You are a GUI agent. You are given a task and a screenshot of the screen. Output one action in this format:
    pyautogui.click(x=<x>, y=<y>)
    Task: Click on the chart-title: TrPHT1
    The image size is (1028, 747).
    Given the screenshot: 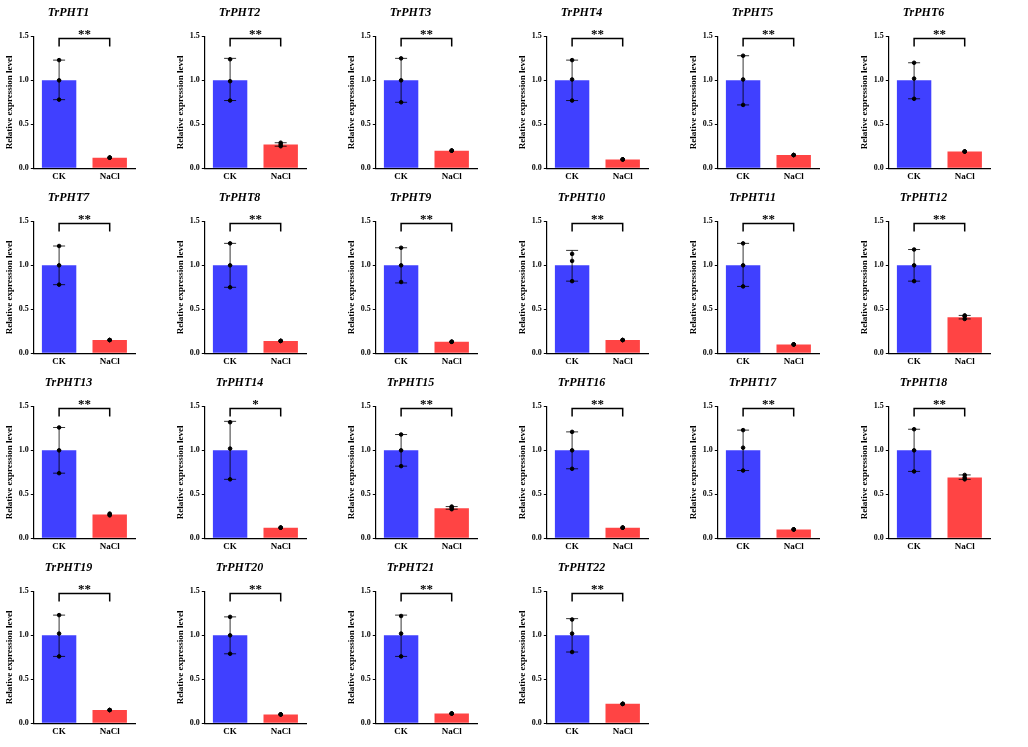 What is the action you would take?
    pyautogui.click(x=68, y=12)
    